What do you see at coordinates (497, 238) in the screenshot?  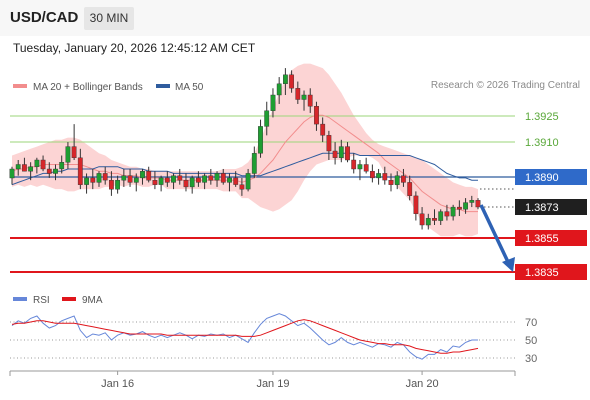 I see `forecast-arrow` at bounding box center [497, 238].